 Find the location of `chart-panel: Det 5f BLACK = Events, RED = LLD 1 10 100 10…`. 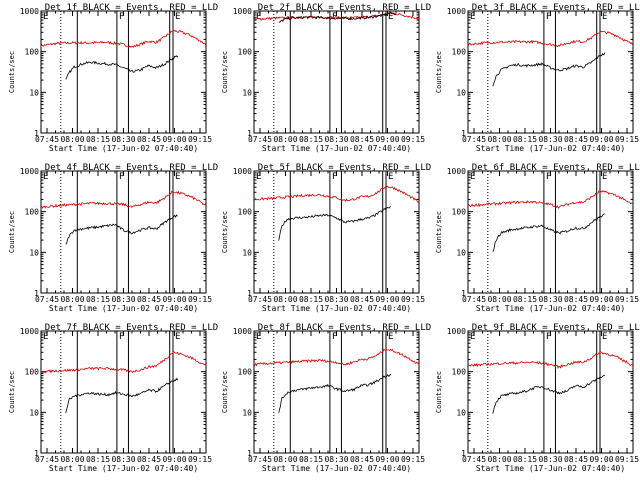

chart-panel: Det 5f BLACK = Events, RED = LLD 1 10 100 10… is located at coordinates (326, 238).